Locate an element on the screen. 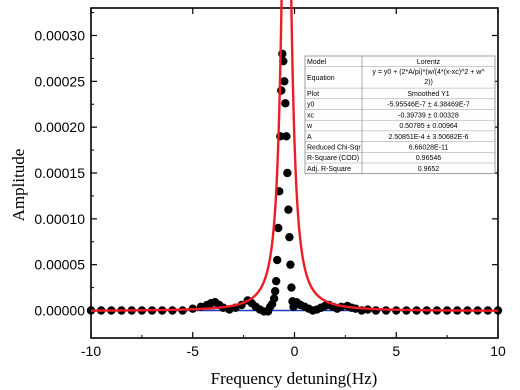 The width and height of the screenshot is (520, 390). y-tick-label: 0.00005 is located at coordinates (59, 265).